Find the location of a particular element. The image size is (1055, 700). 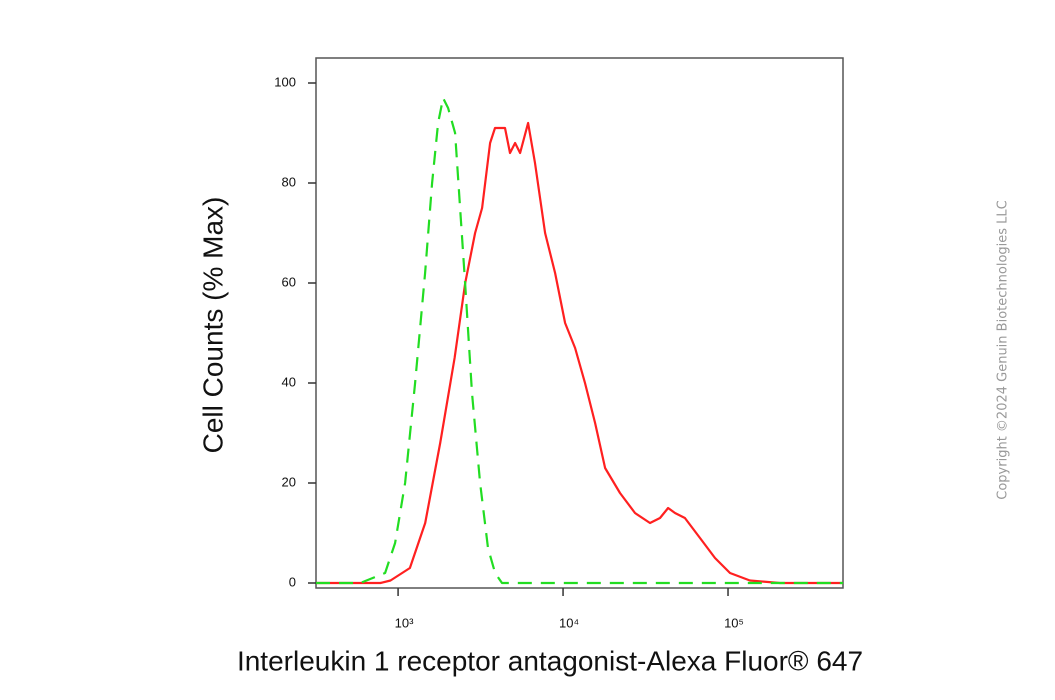

y-tick-label: 60 is located at coordinates (289, 281).